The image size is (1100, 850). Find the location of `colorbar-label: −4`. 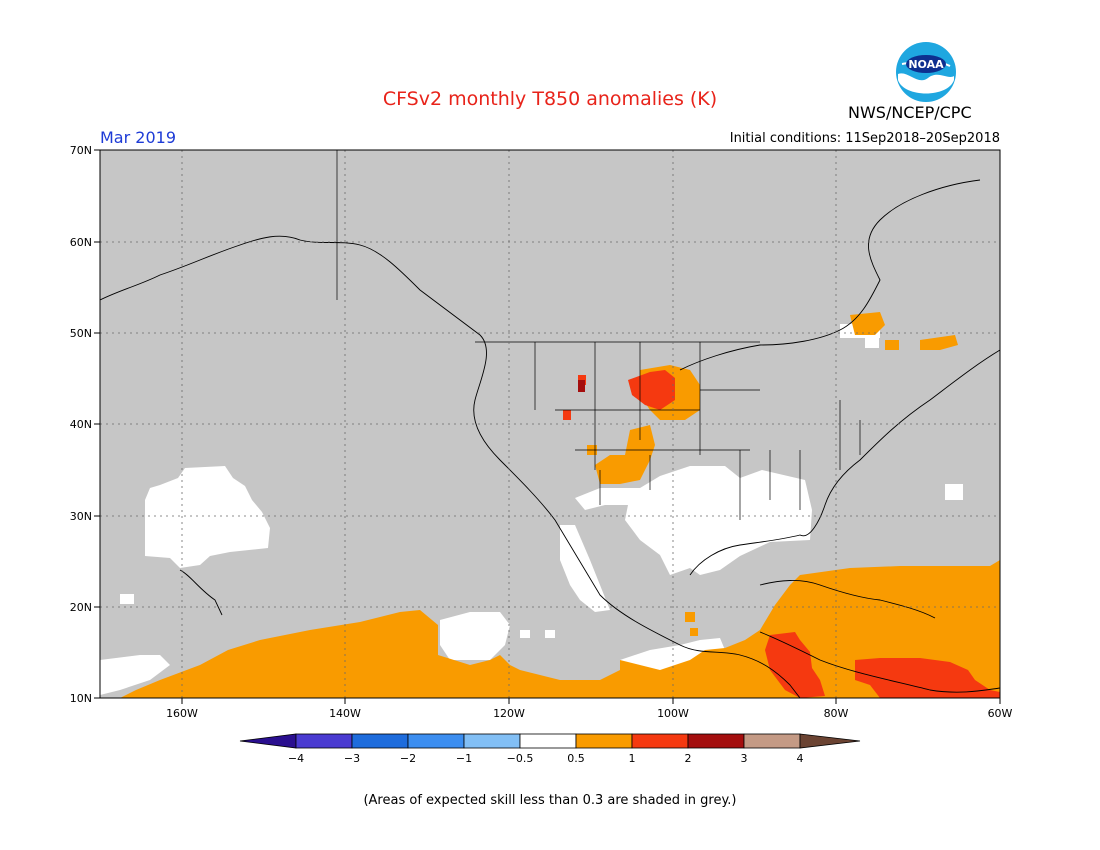

colorbar-label: −4 is located at coordinates (296, 758).